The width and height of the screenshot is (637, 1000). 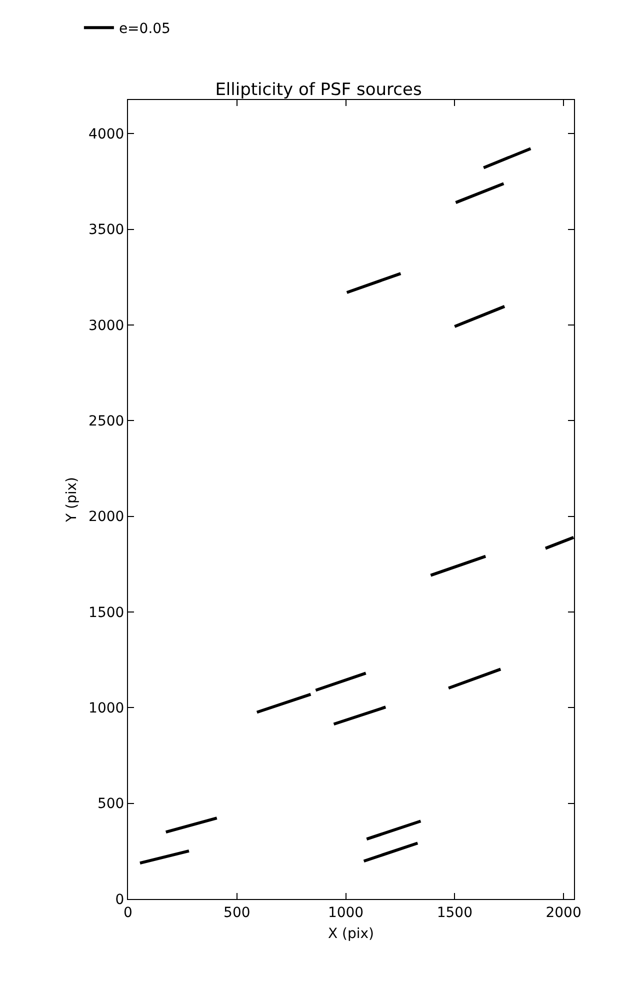 What do you see at coordinates (346, 912) in the screenshot?
I see `x-tick-label: 1000` at bounding box center [346, 912].